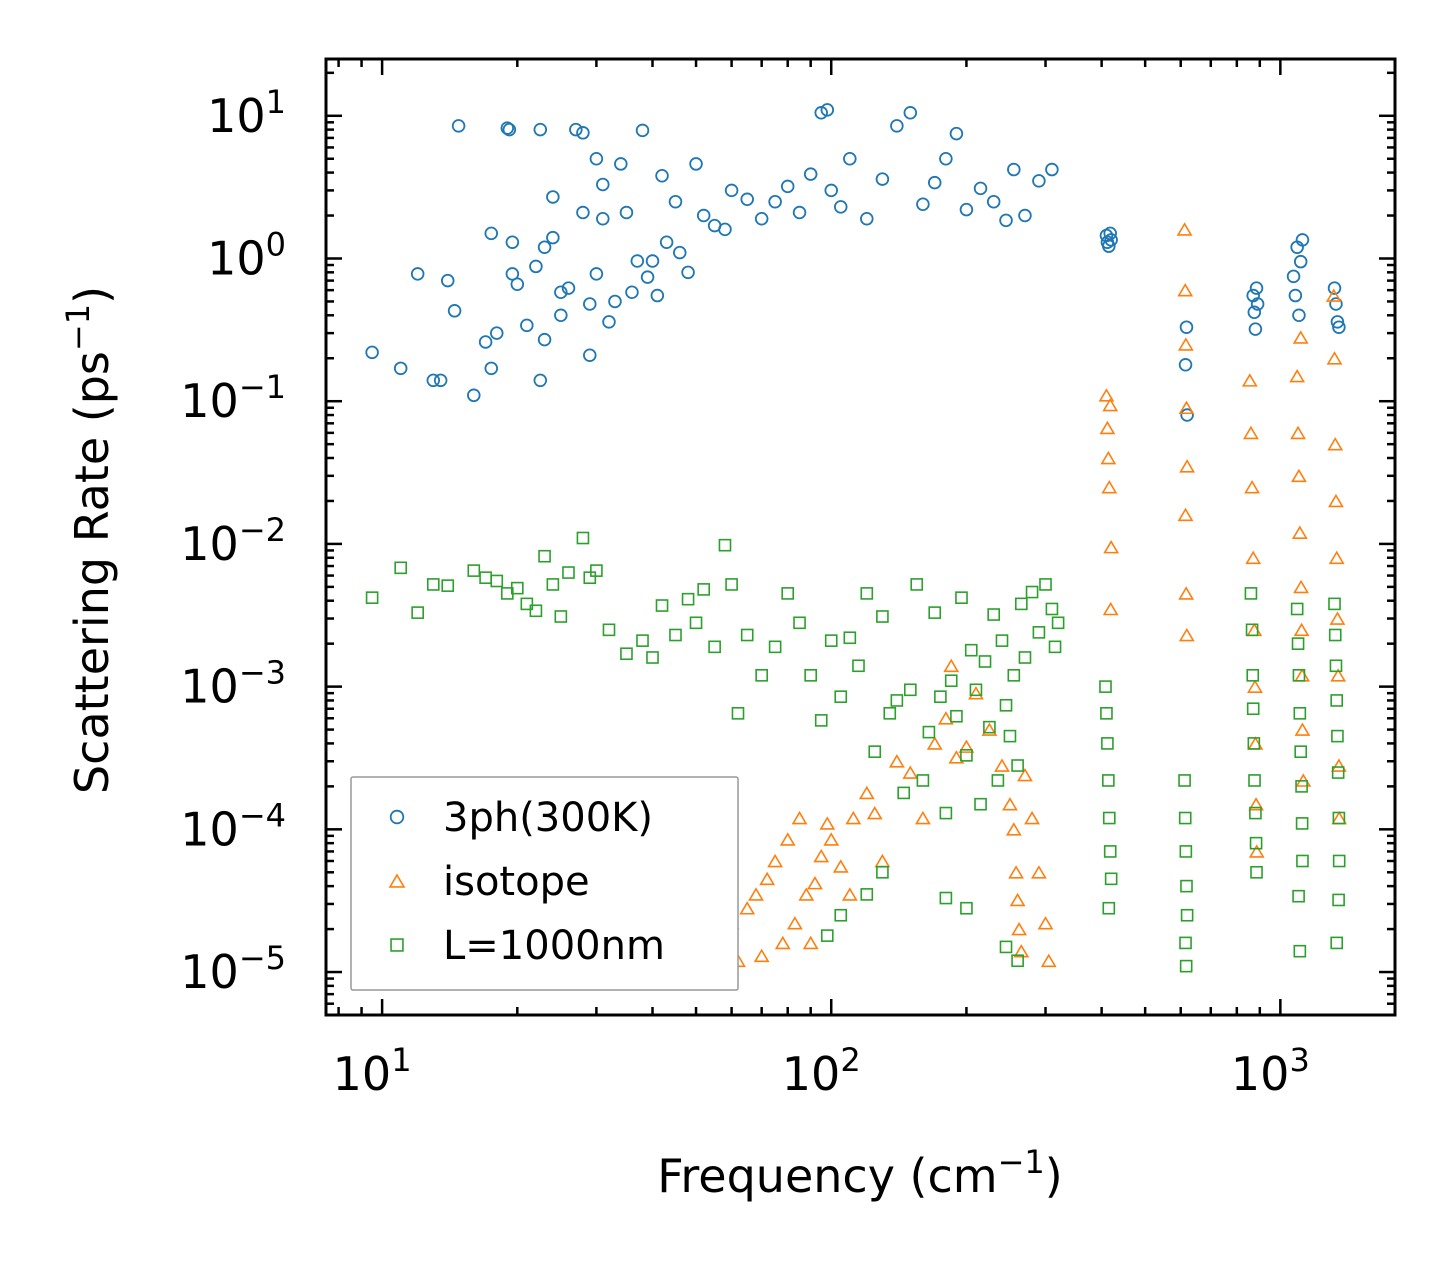  Describe the element at coordinates (233, 969) in the screenshot. I see `y-tick-label: 10⁻⁵` at that location.